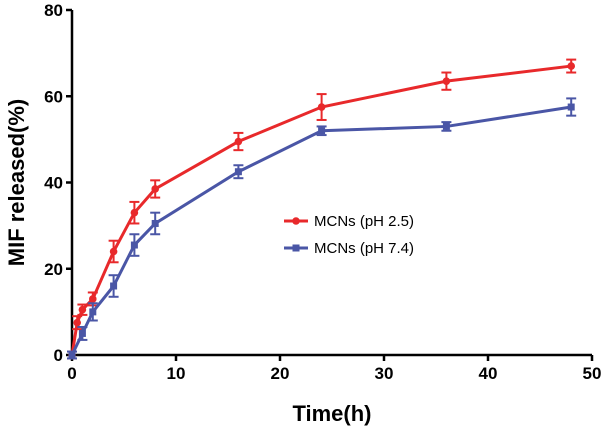  I want to click on y-axis-title: MIF released(%), so click(16, 183).